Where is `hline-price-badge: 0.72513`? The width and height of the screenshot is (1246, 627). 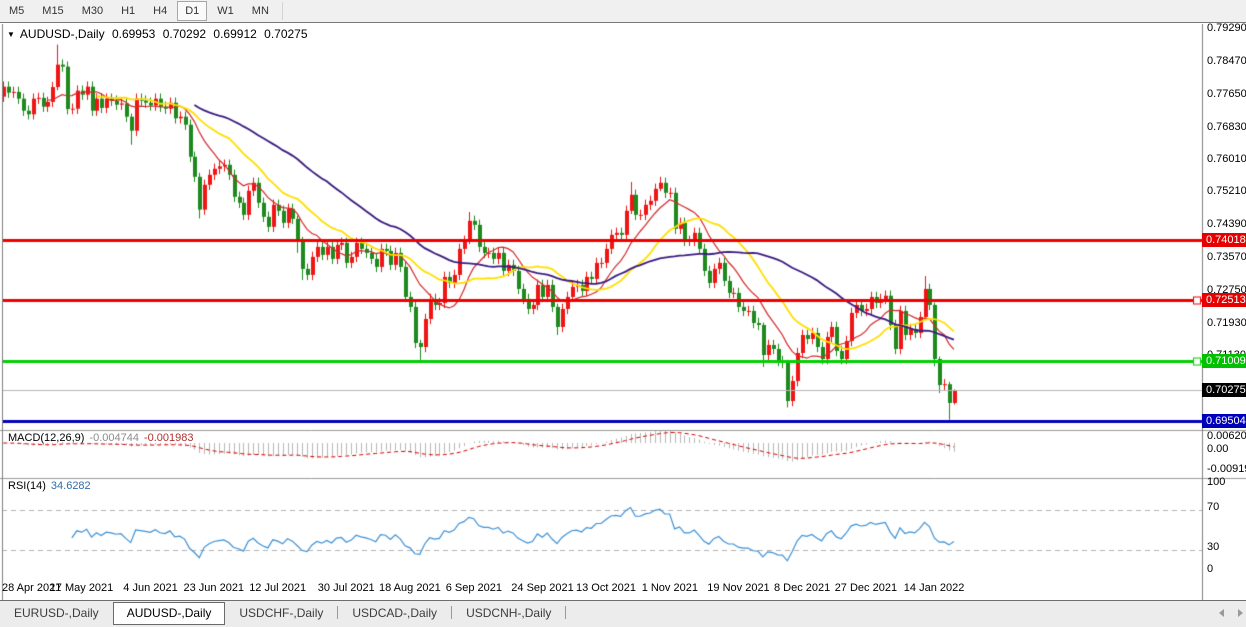
hline-price-badge: 0.72513 is located at coordinates (1224, 300).